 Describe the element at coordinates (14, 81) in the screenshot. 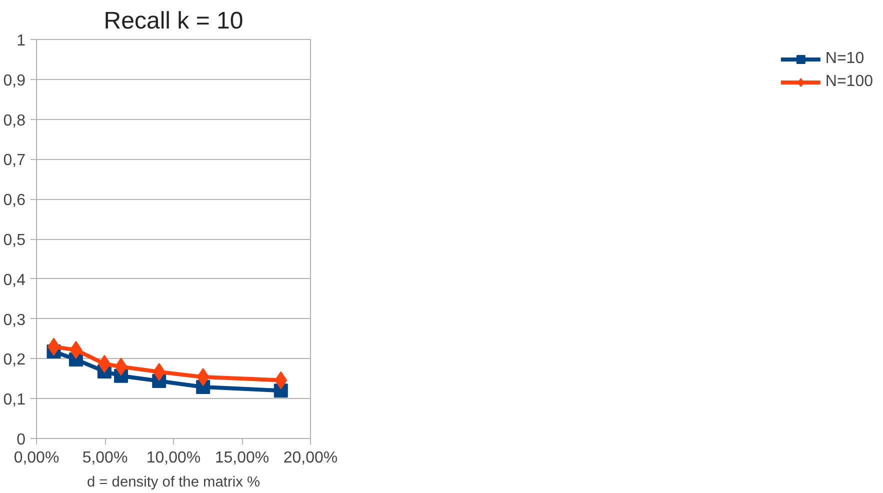

I see `y-tick-label: 0,9` at that location.